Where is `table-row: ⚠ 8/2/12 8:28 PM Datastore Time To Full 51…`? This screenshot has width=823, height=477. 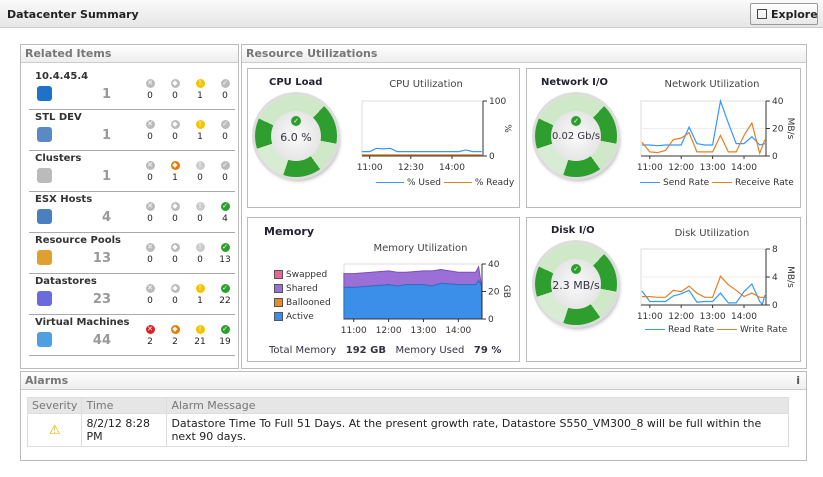 table-row: ⚠ 8/2/12 8:28 PM Datastore Time To Full 51… is located at coordinates (407, 430).